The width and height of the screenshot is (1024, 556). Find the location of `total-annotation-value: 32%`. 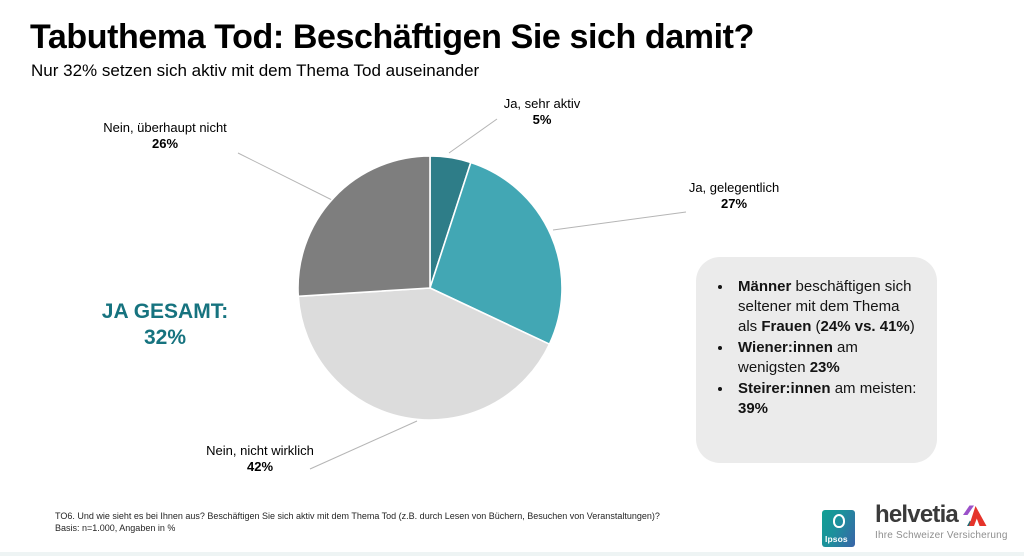

total-annotation-value: 32% is located at coordinates (165, 337).